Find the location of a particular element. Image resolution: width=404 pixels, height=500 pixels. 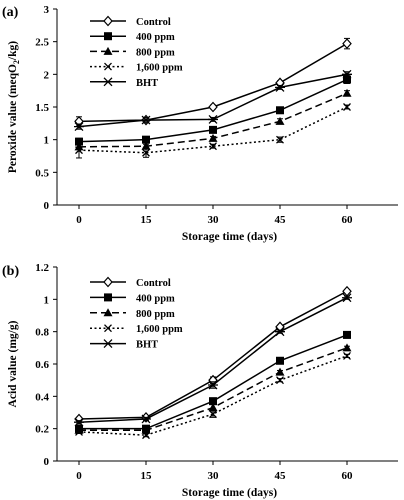

y-tick-label: 0.6 is located at coordinates (42, 365).